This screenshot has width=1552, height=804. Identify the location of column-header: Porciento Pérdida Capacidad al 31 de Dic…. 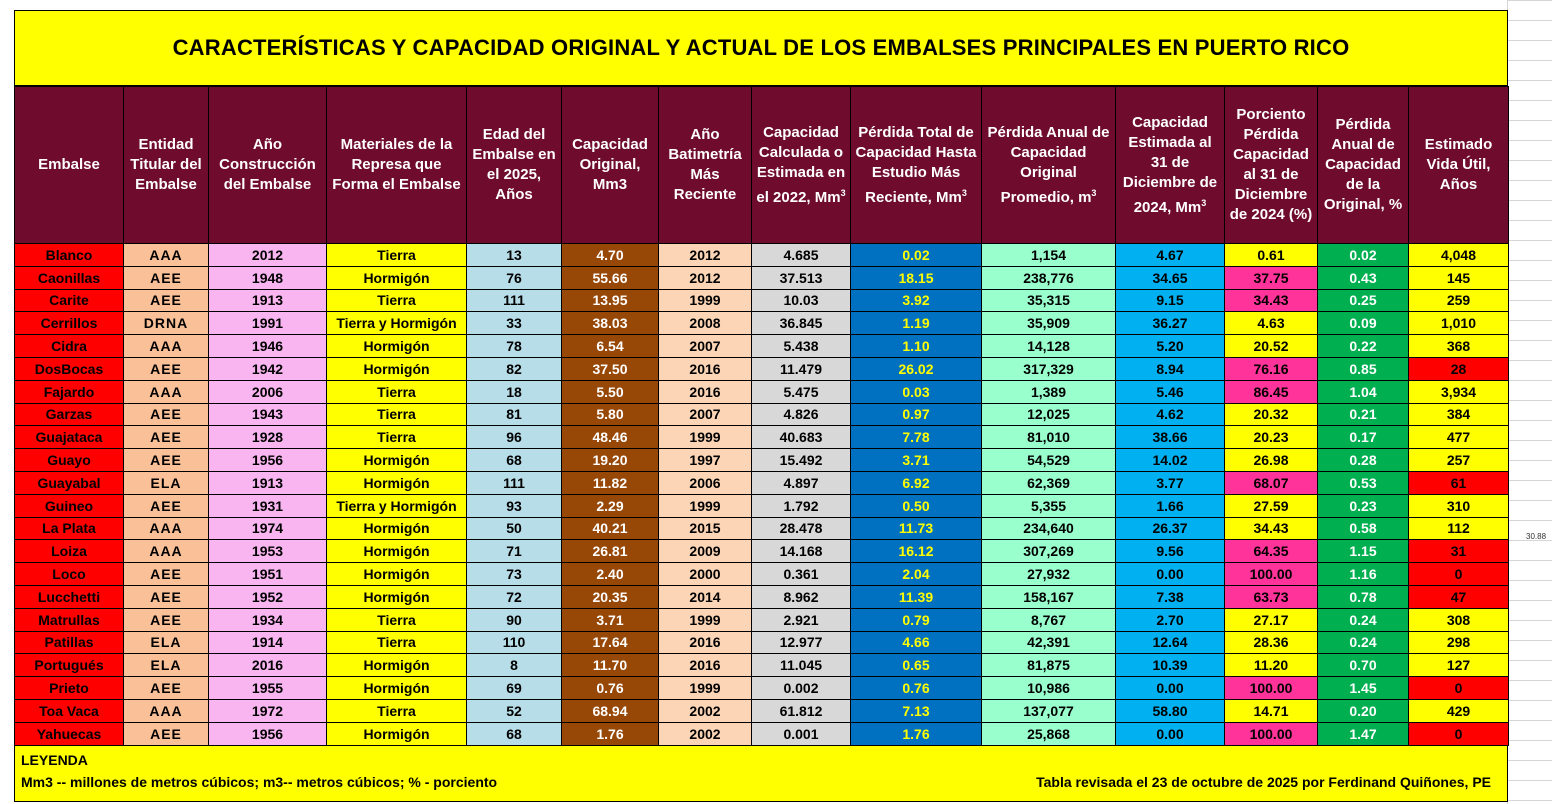
(1271, 165).